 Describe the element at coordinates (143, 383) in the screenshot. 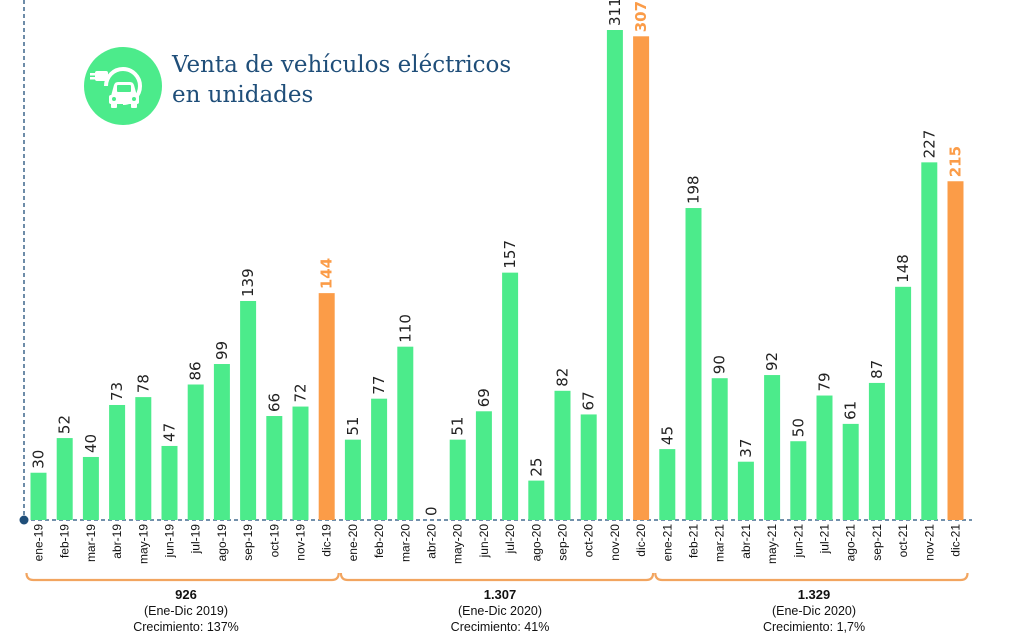

I see `value-label-may-19: 78` at that location.